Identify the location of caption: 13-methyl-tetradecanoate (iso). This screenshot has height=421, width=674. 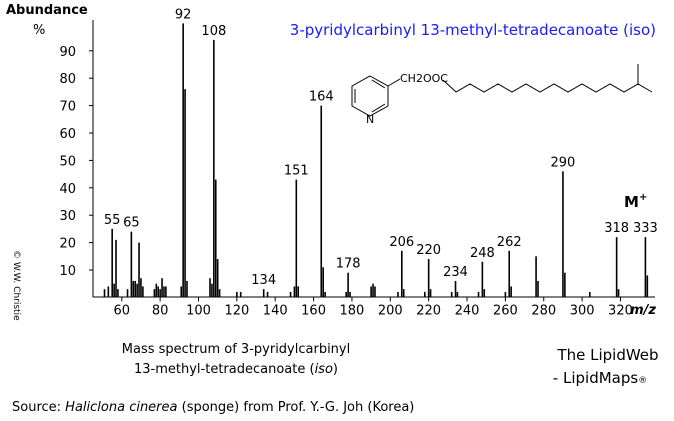
(236, 369).